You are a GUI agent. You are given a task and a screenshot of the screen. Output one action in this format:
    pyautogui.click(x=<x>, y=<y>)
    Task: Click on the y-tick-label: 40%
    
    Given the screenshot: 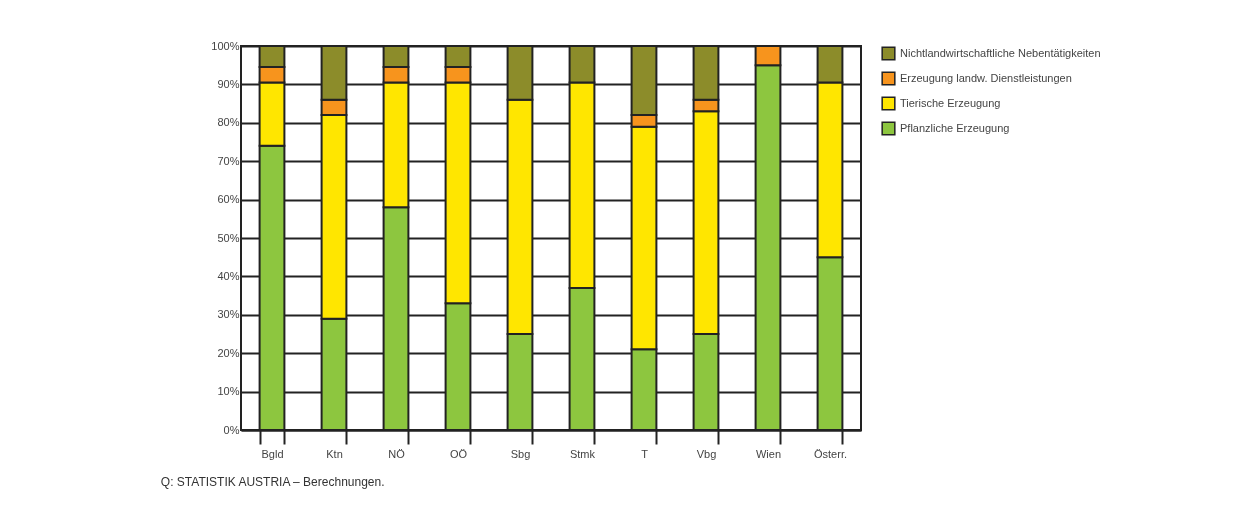 What is the action you would take?
    pyautogui.click(x=228, y=275)
    